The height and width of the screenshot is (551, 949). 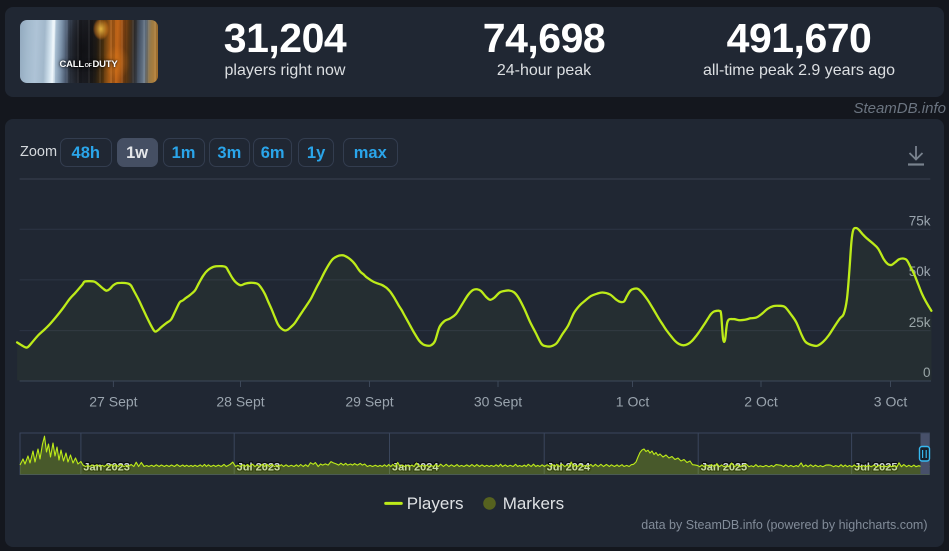 What do you see at coordinates (240, 402) in the screenshot?
I see `svg-text: 28 Sept` at bounding box center [240, 402].